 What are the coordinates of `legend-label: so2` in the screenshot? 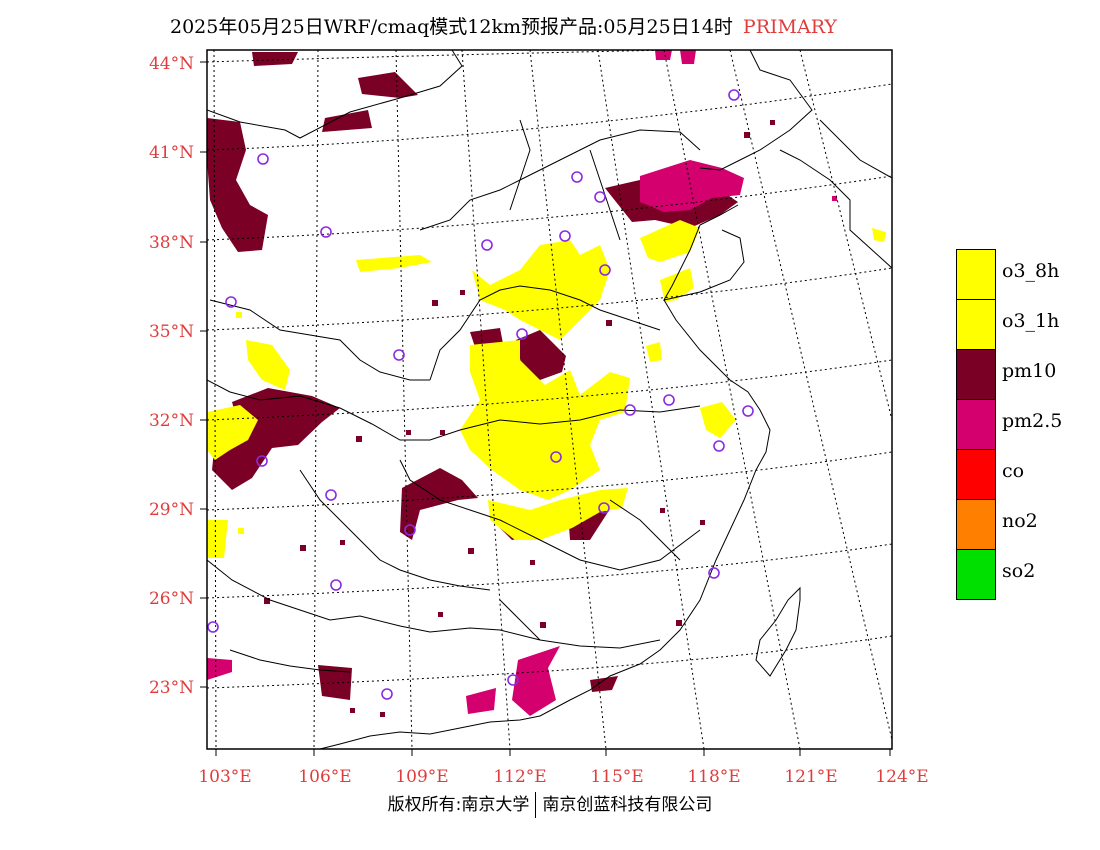 It's located at (1019, 571).